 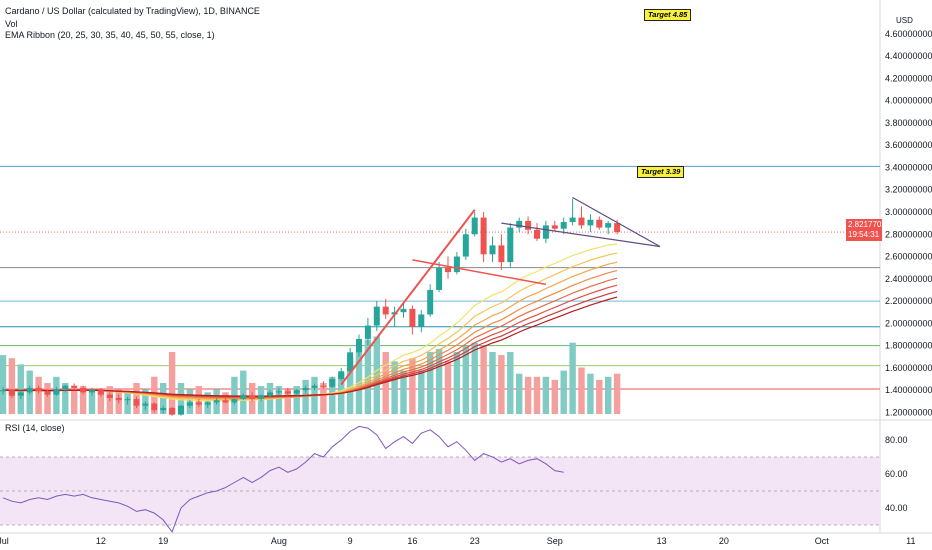 I want to click on price-tick-label: 1.80000000, so click(x=908, y=346).